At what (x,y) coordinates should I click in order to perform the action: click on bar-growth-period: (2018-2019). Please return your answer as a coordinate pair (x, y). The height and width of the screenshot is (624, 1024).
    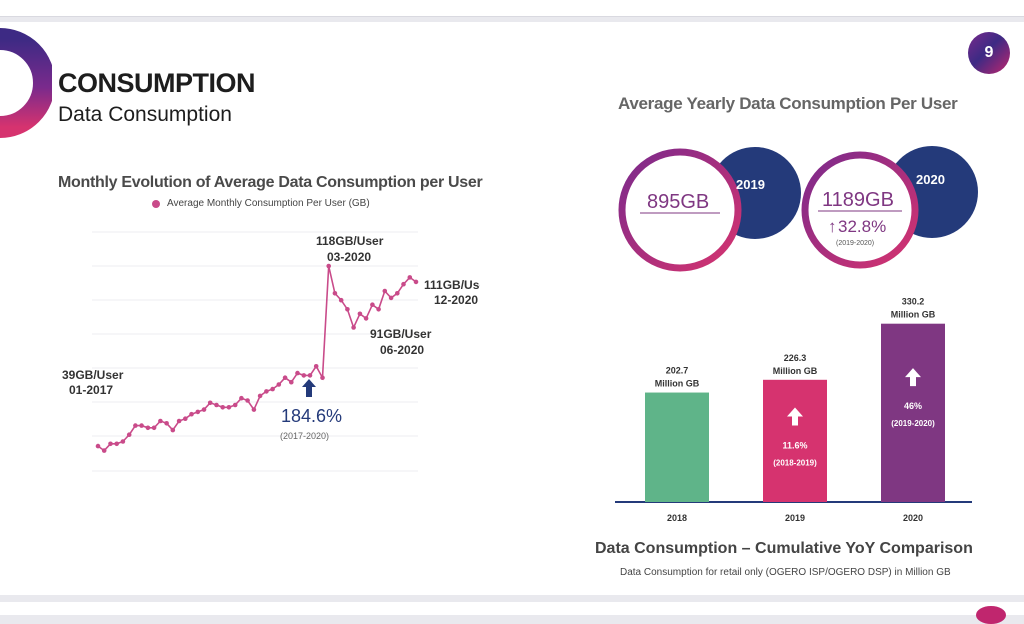
    Looking at the image, I should click on (795, 462).